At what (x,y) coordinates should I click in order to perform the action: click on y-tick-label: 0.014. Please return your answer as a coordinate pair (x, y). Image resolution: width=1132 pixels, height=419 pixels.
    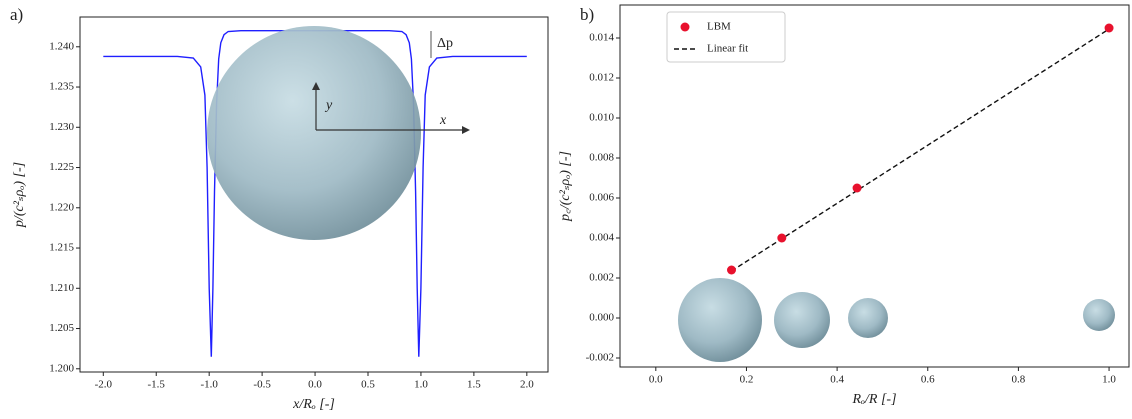
    Looking at the image, I should click on (601, 38).